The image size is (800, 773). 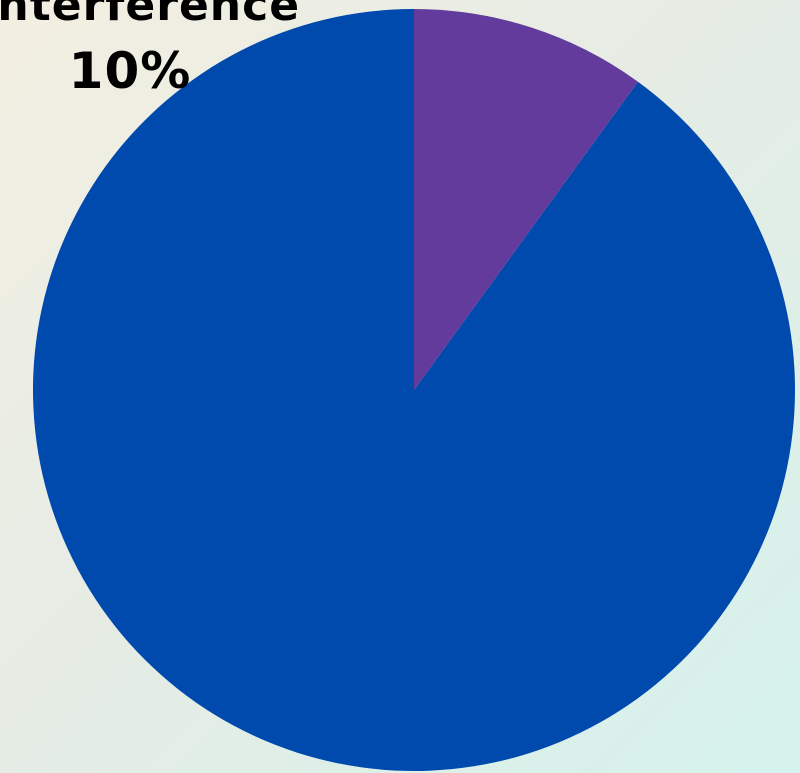 I want to click on slice-label-interference: Interference 10%, so click(x=149, y=50).